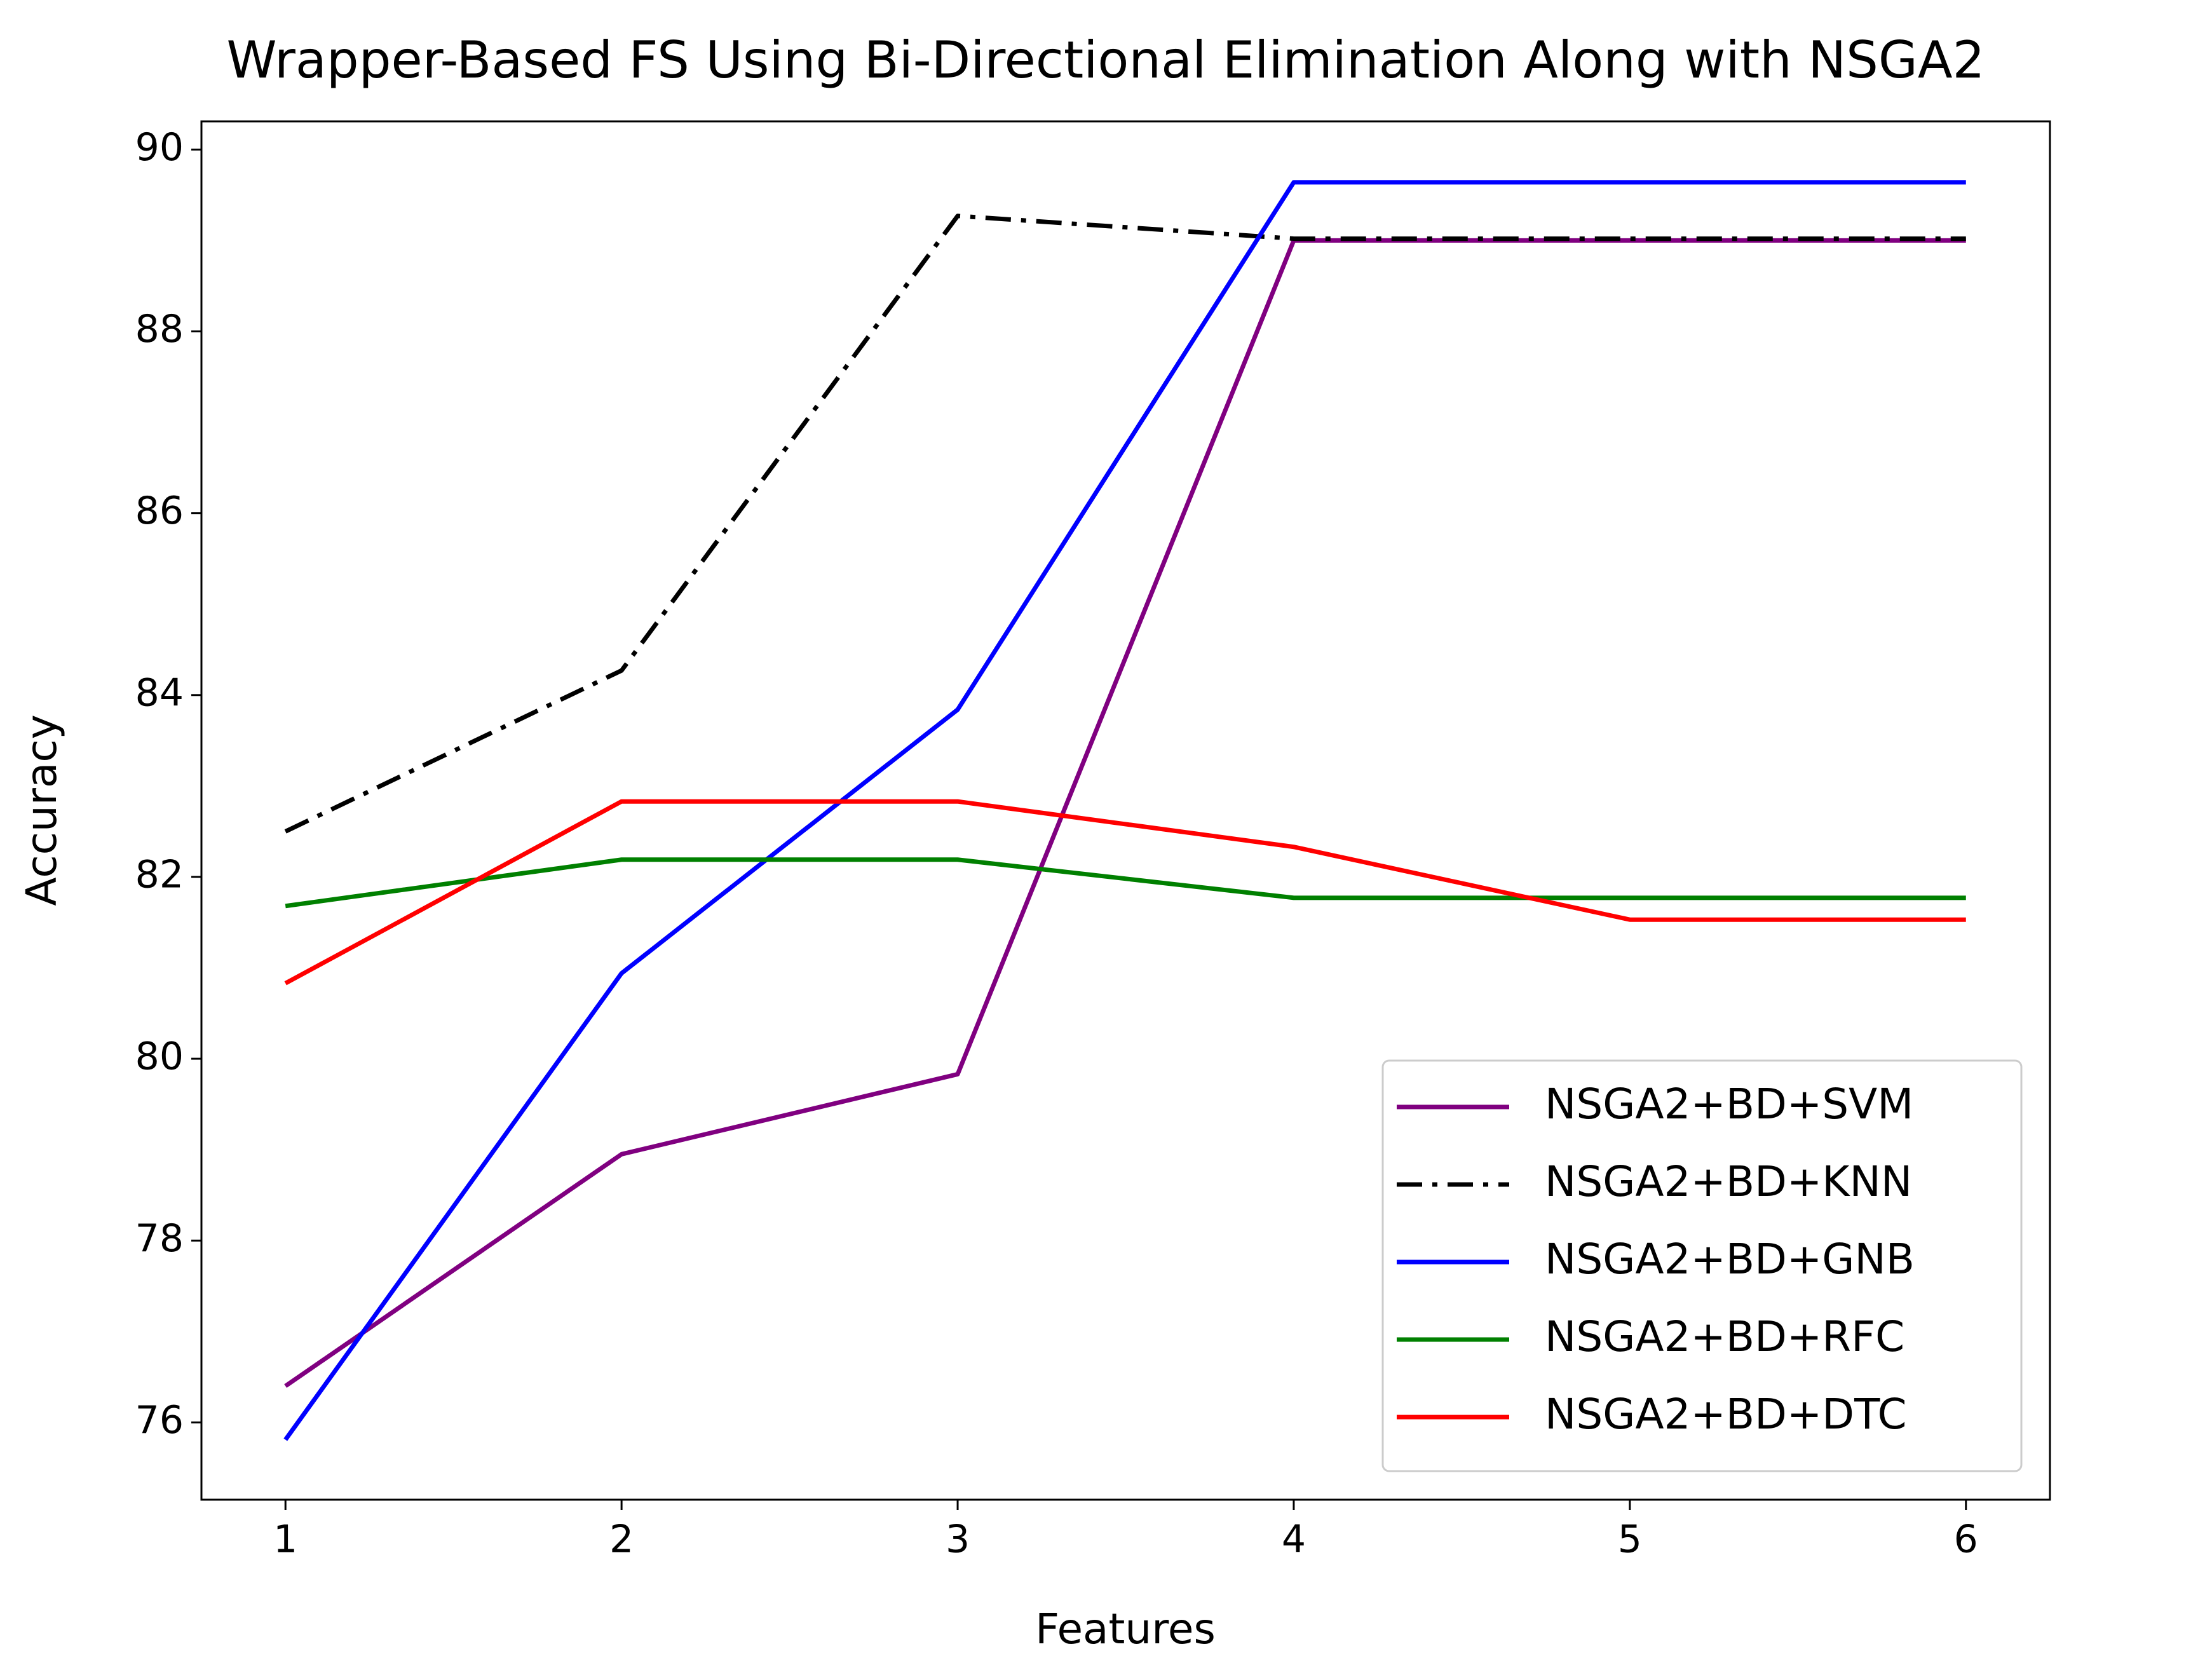 This screenshot has width=2212, height=1670. Describe the element at coordinates (1728, 1182) in the screenshot. I see `legend-label: NSGA2+BD+KNN` at that location.